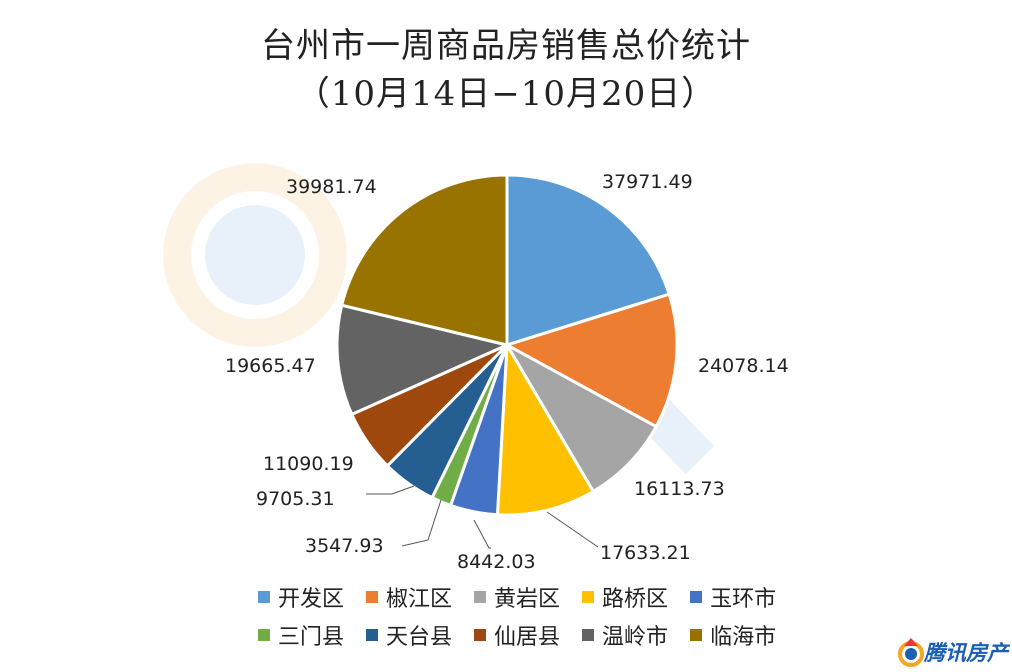  I want to click on data-label-10: 39981.74, so click(331, 187).